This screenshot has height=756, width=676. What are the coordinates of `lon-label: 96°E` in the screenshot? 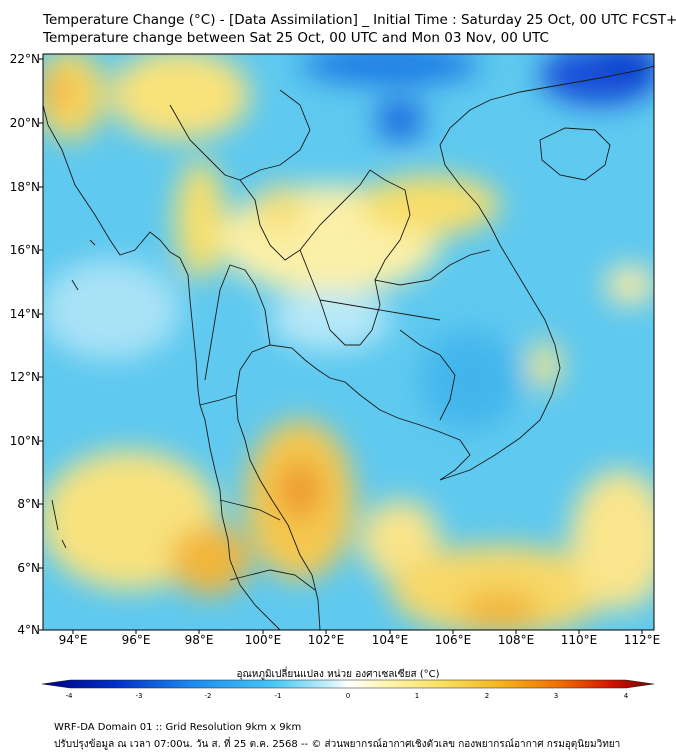 It's located at (136, 640).